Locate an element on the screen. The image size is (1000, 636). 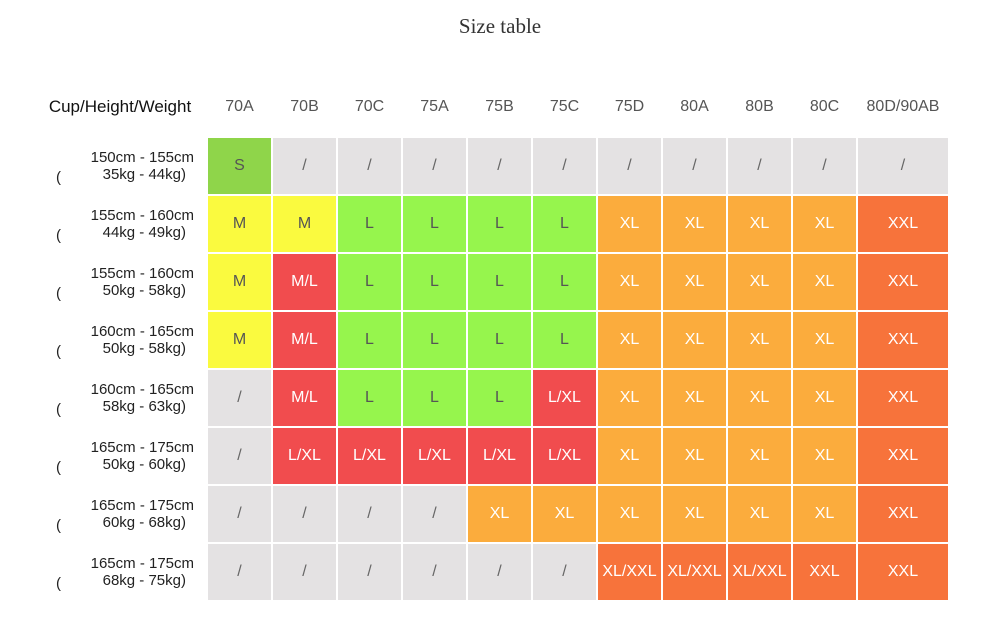
weight-range: 50kg - 58kg) is located at coordinates (144, 348).